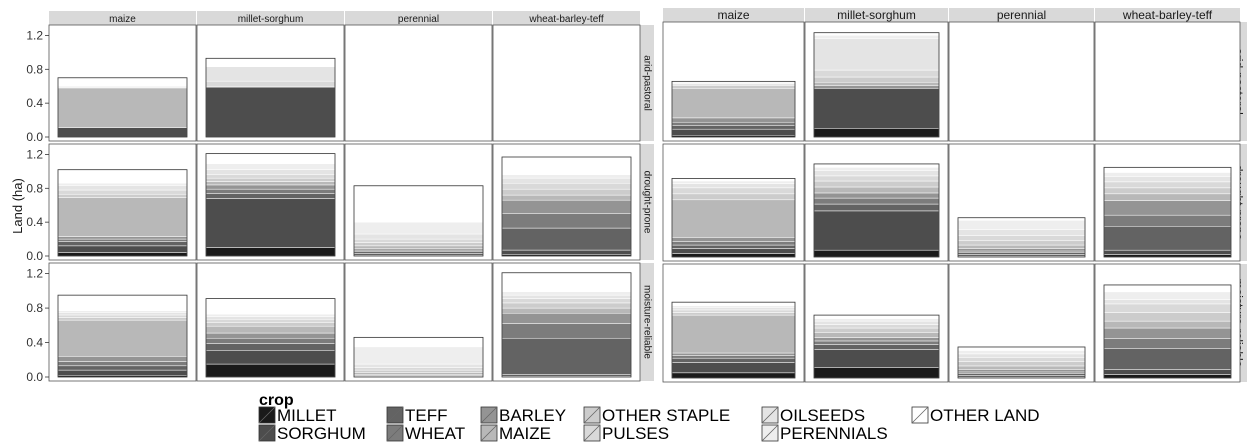 The image size is (1248, 445). Describe the element at coordinates (515, 433) in the screenshot. I see `legend-key-maize: MAIZE` at that location.